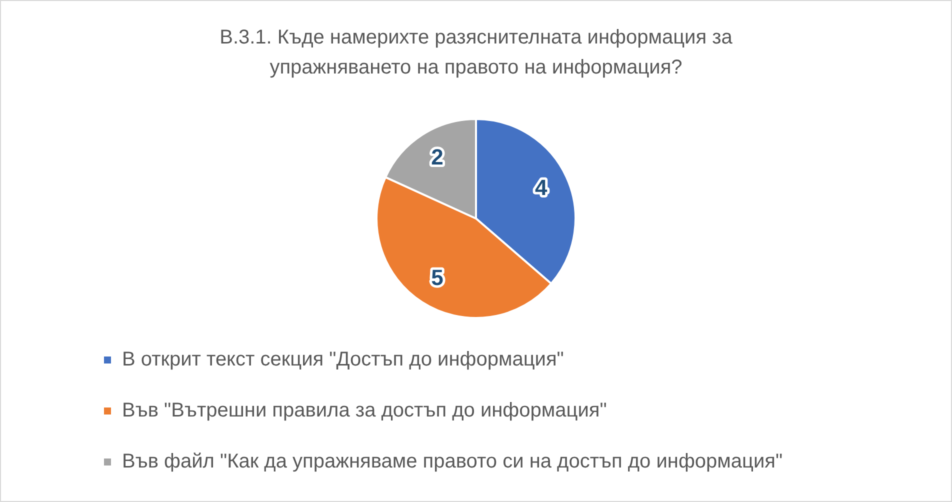 This screenshot has width=952, height=502. What do you see at coordinates (437, 277) in the screenshot?
I see `data-label: 5` at bounding box center [437, 277].